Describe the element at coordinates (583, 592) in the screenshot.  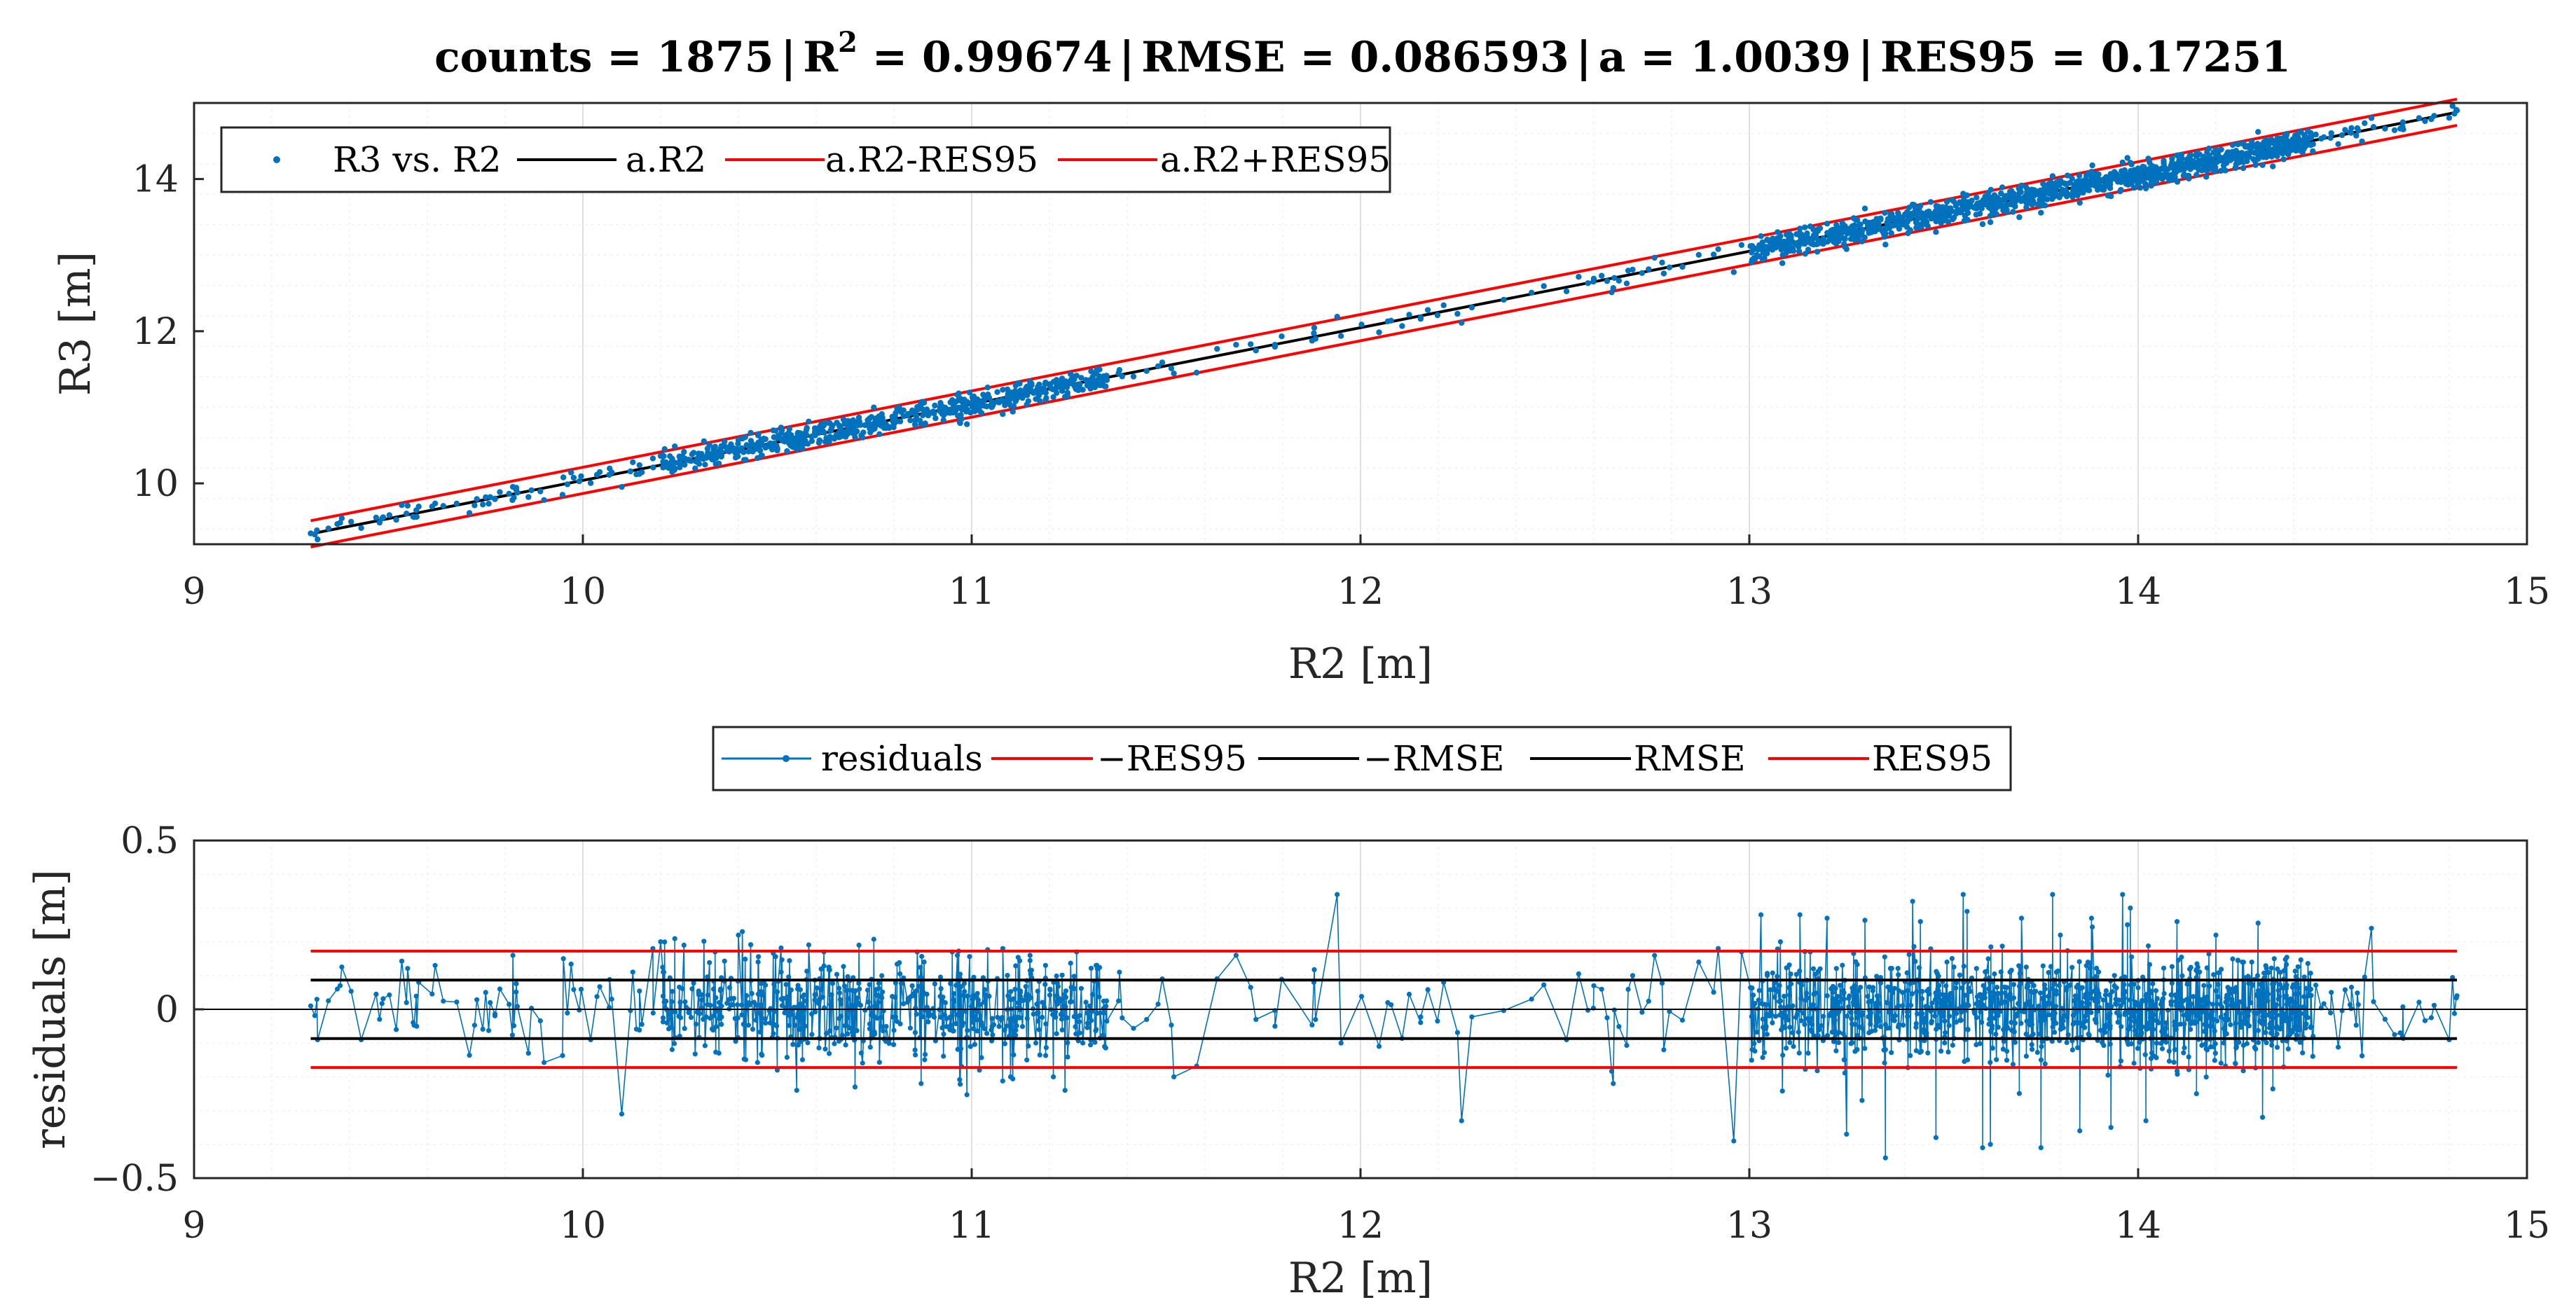
I see `top-x-tick-label: 10` at that location.